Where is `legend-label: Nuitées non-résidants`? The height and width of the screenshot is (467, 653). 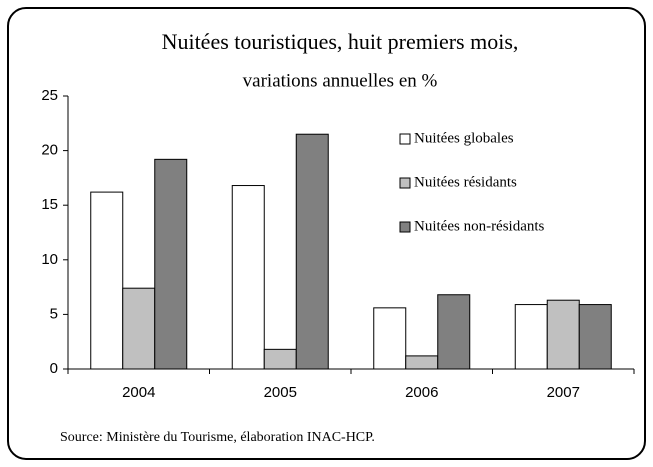 legend-label: Nuitées non-résidants is located at coordinates (479, 226).